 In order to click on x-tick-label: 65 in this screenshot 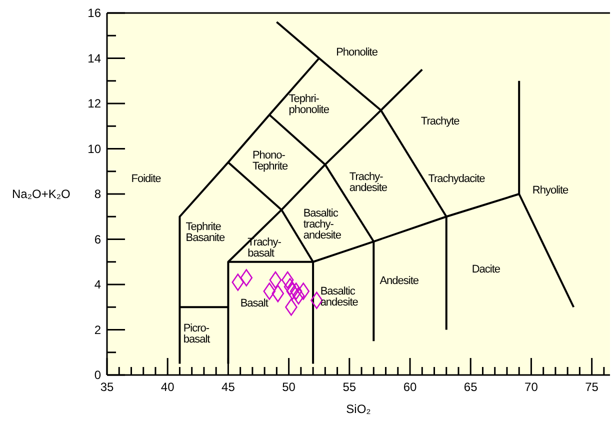, I will do `click(471, 387)`.